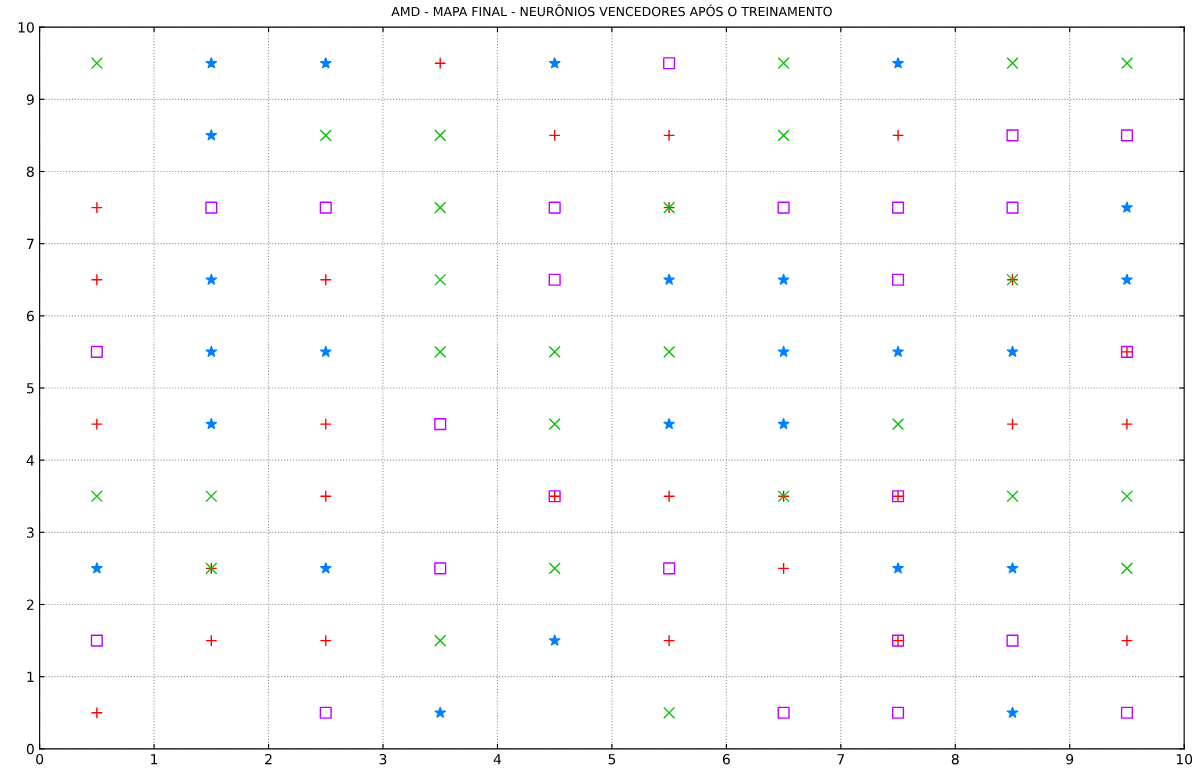 This screenshot has width=1201, height=776. I want to click on x-tick-label: 2, so click(268, 759).